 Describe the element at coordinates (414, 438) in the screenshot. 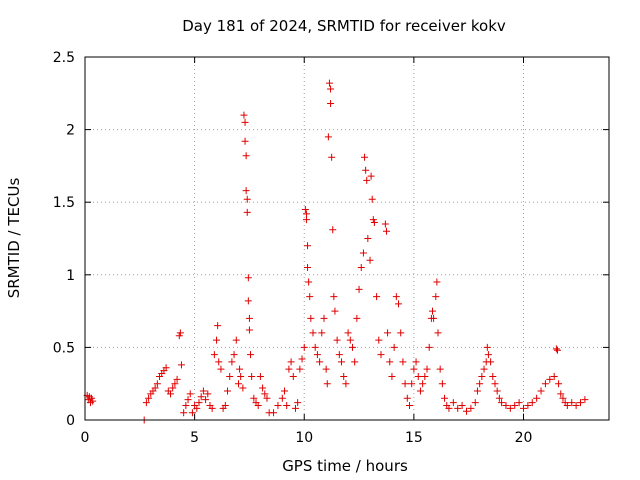

I see `x-tick-label: 15` at that location.